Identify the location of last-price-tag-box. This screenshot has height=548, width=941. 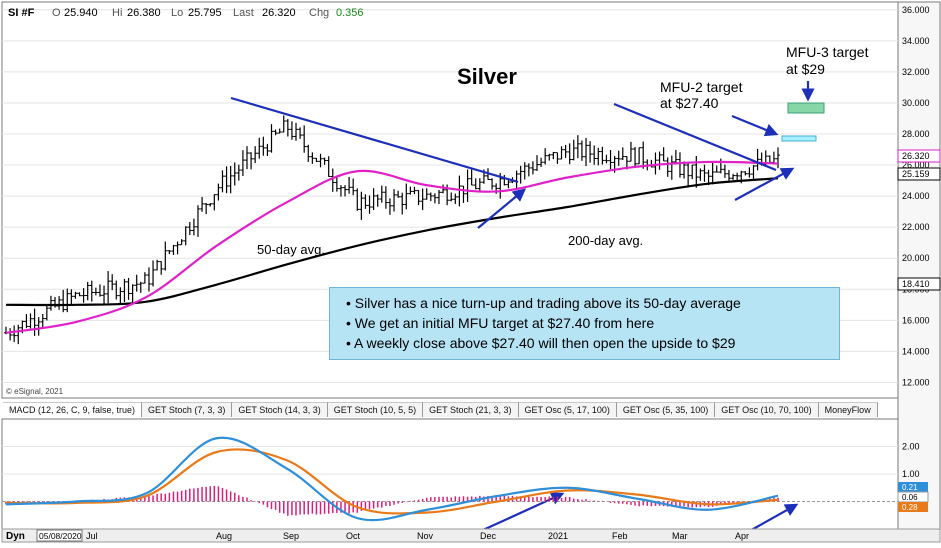
(919, 156).